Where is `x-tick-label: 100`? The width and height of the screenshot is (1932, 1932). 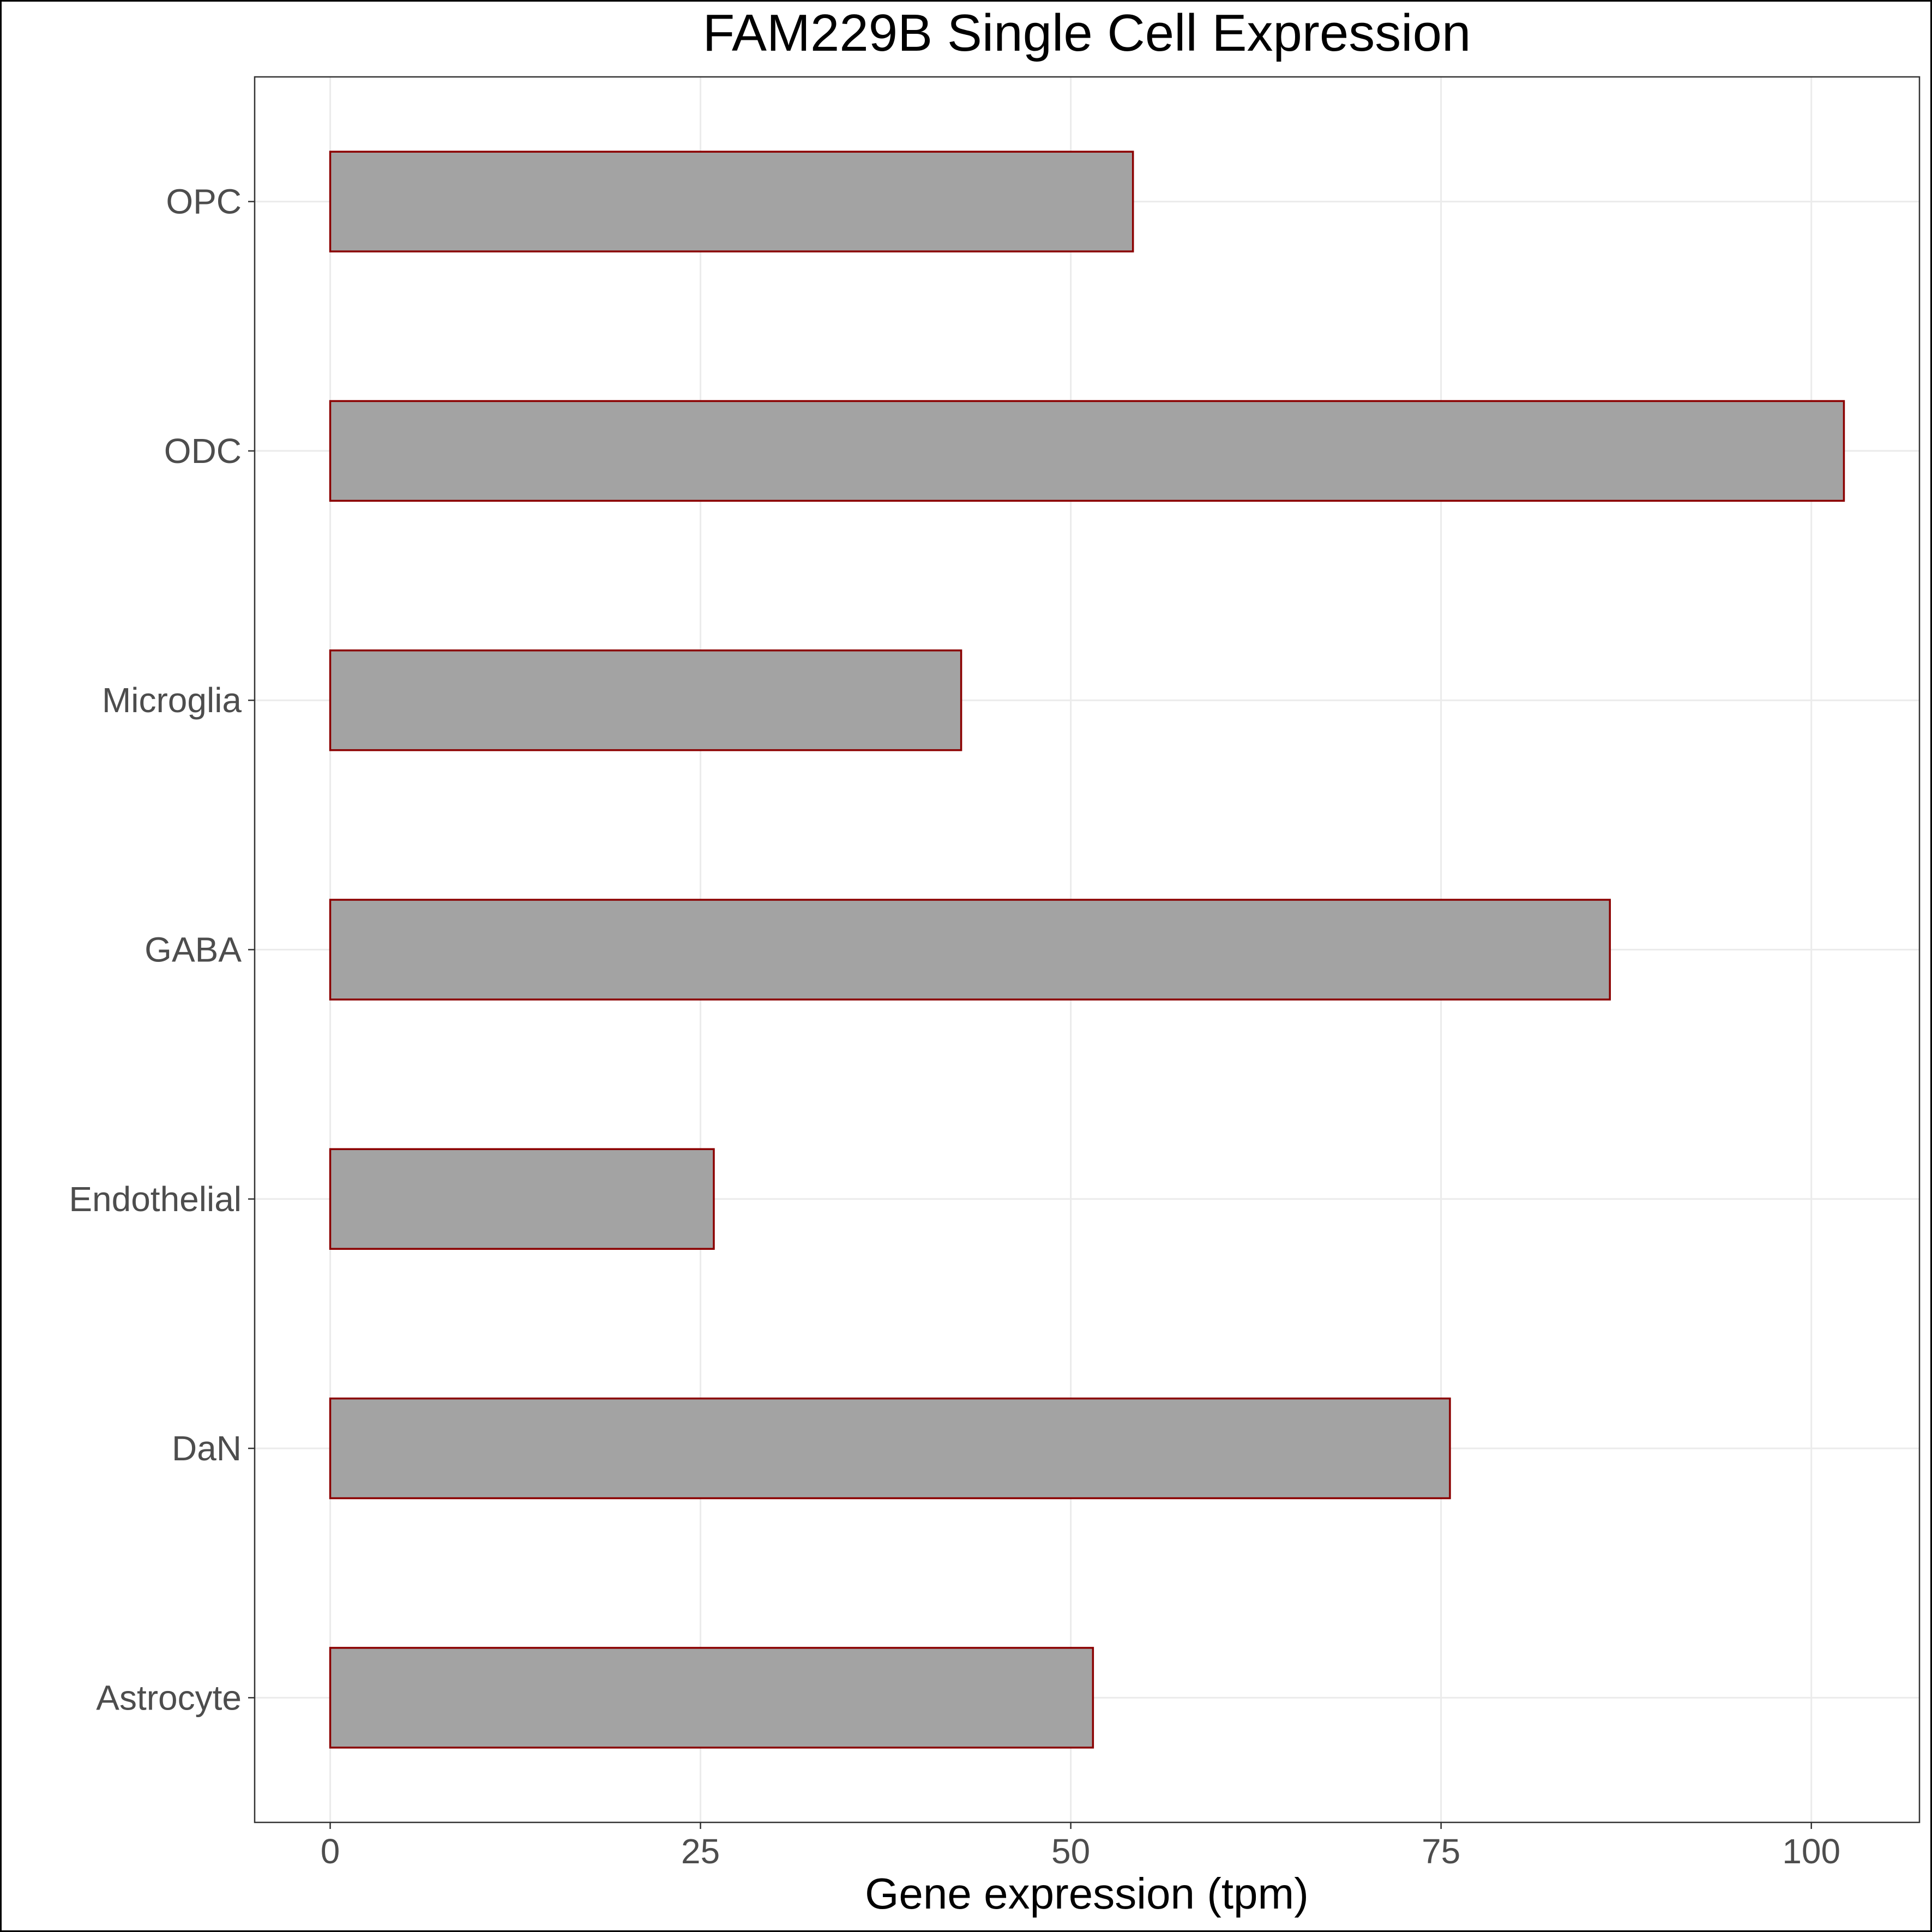
x-tick-label: 100 is located at coordinates (1811, 1851).